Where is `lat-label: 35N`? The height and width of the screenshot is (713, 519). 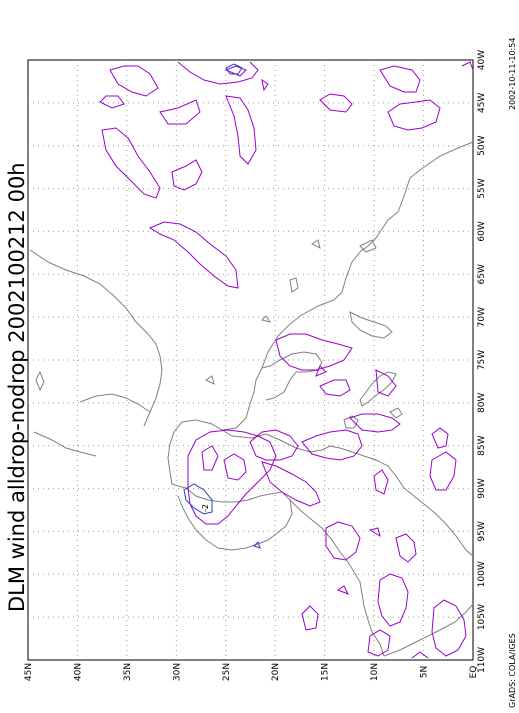 lat-label: 35N is located at coordinates (128, 672).